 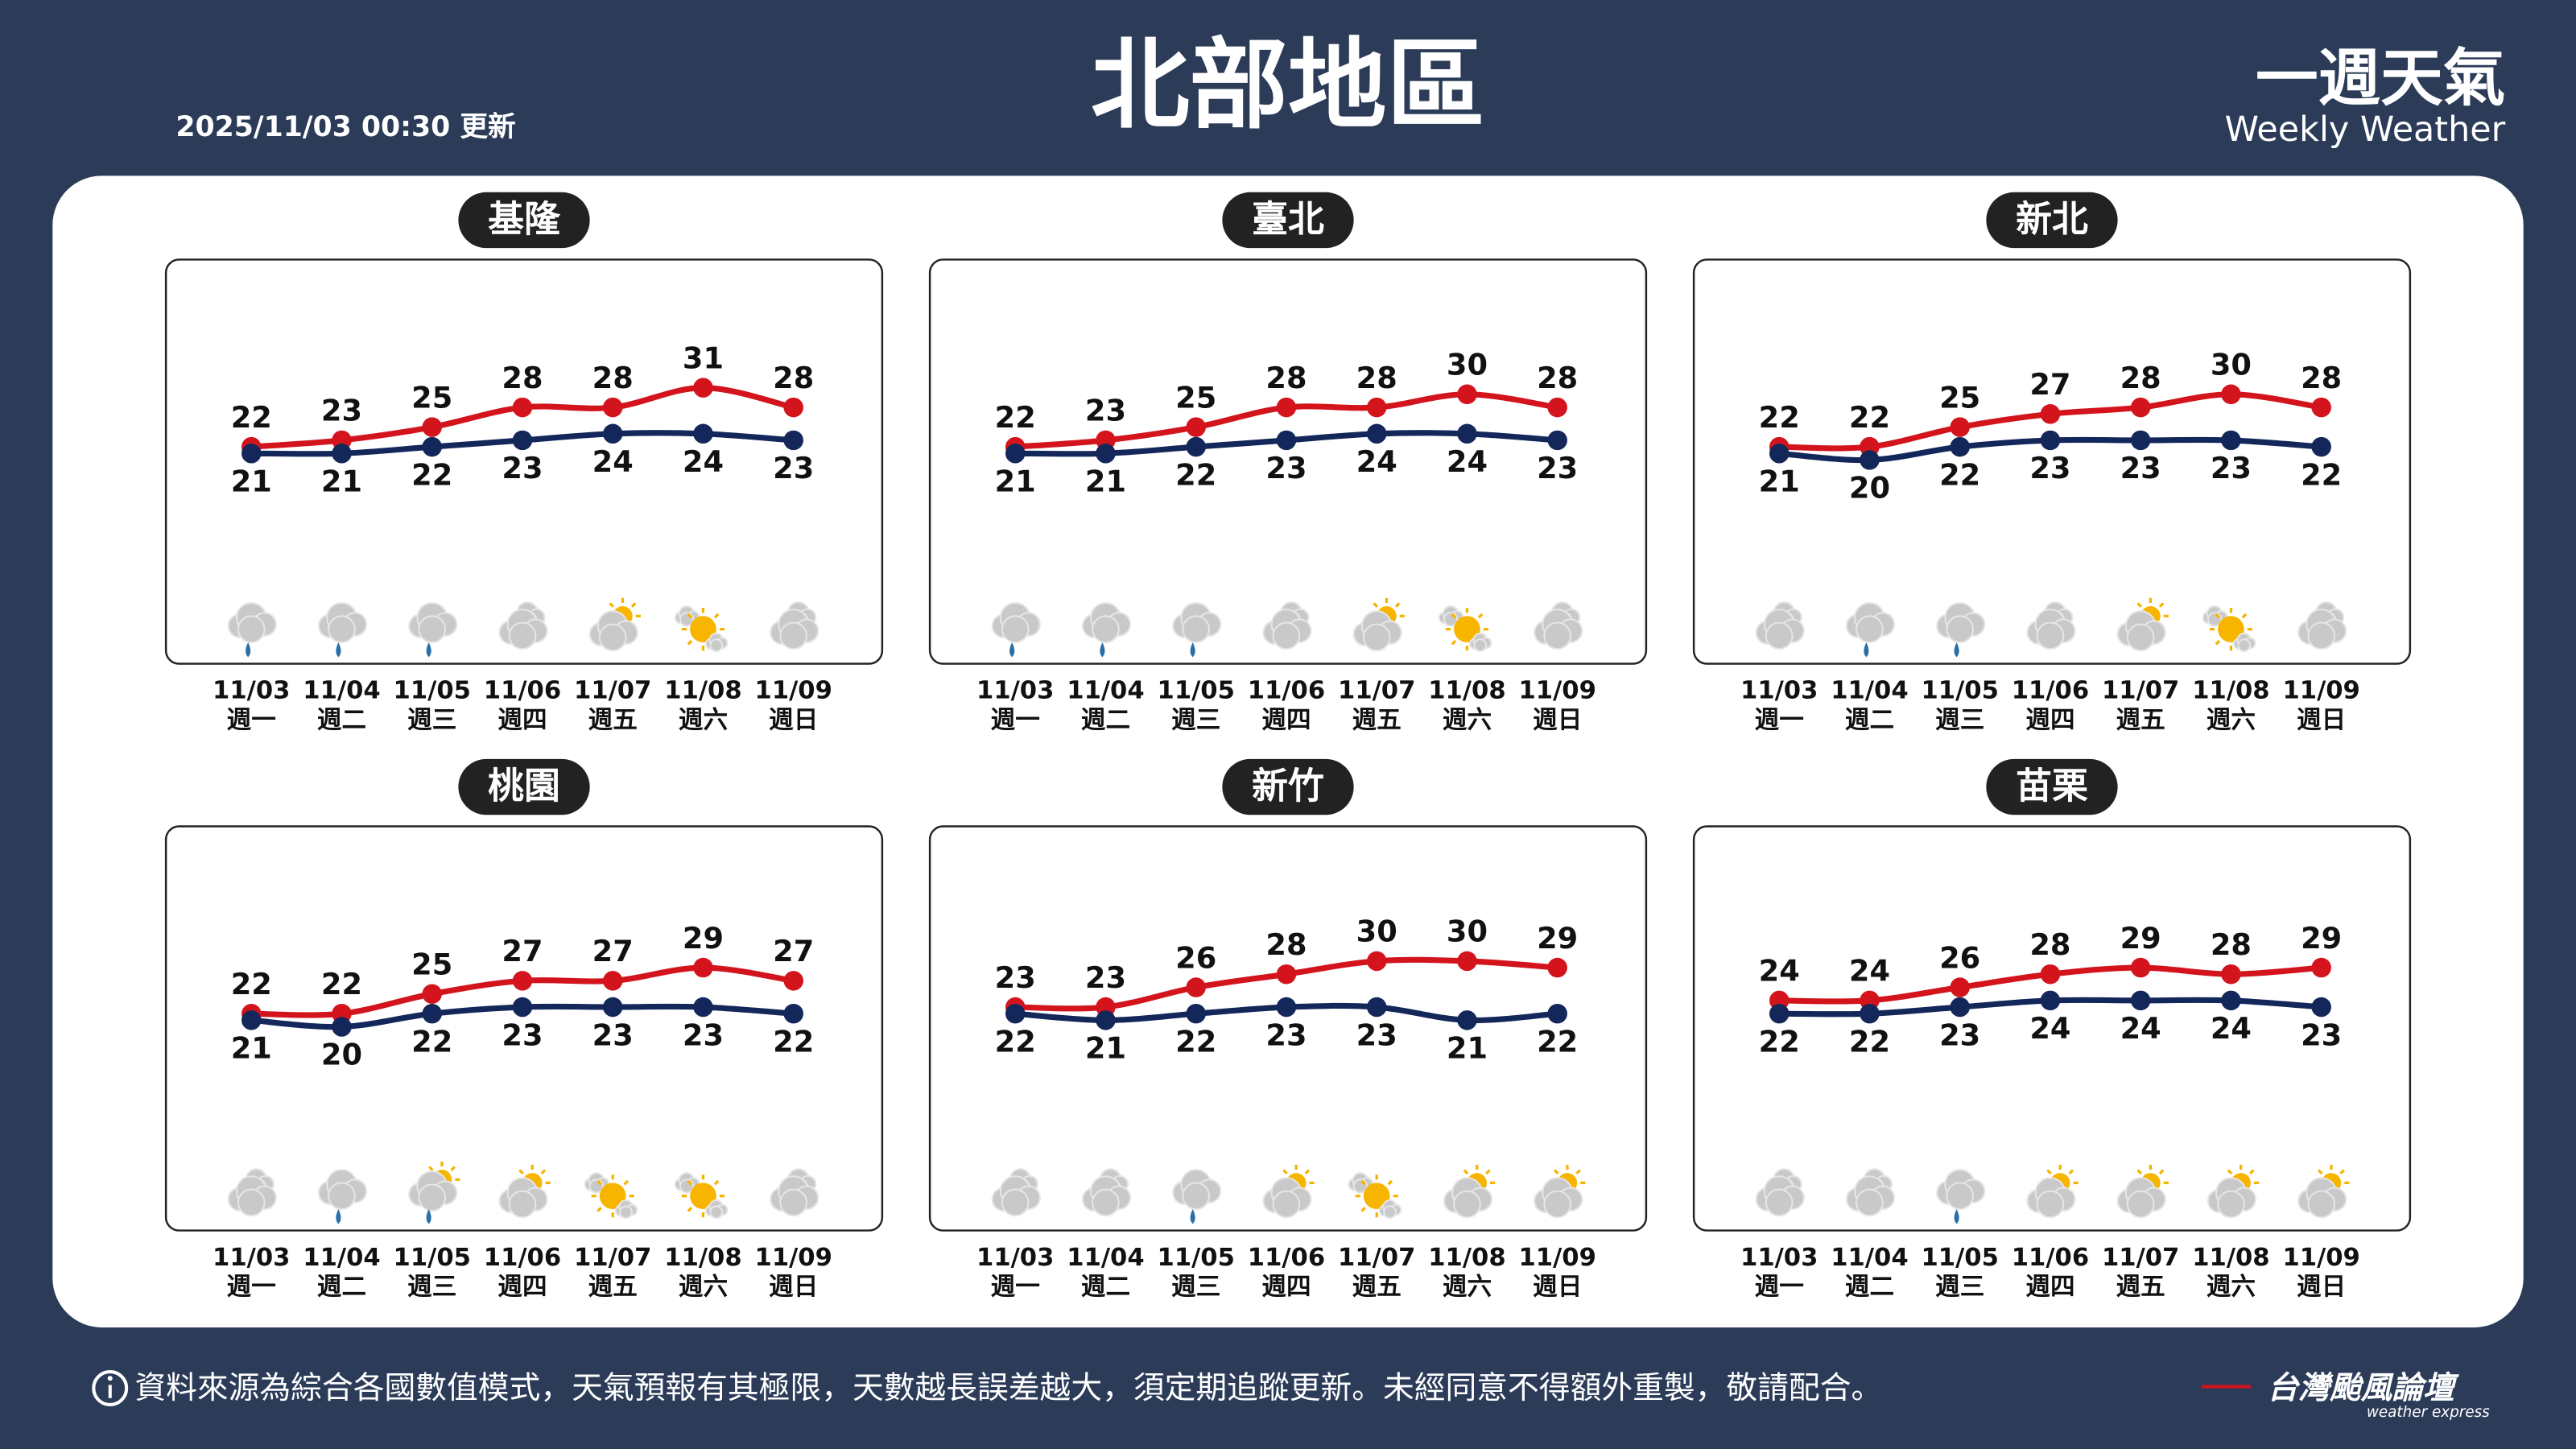 What do you see at coordinates (1376, 931) in the screenshot?
I see `temp-label: 30` at bounding box center [1376, 931].